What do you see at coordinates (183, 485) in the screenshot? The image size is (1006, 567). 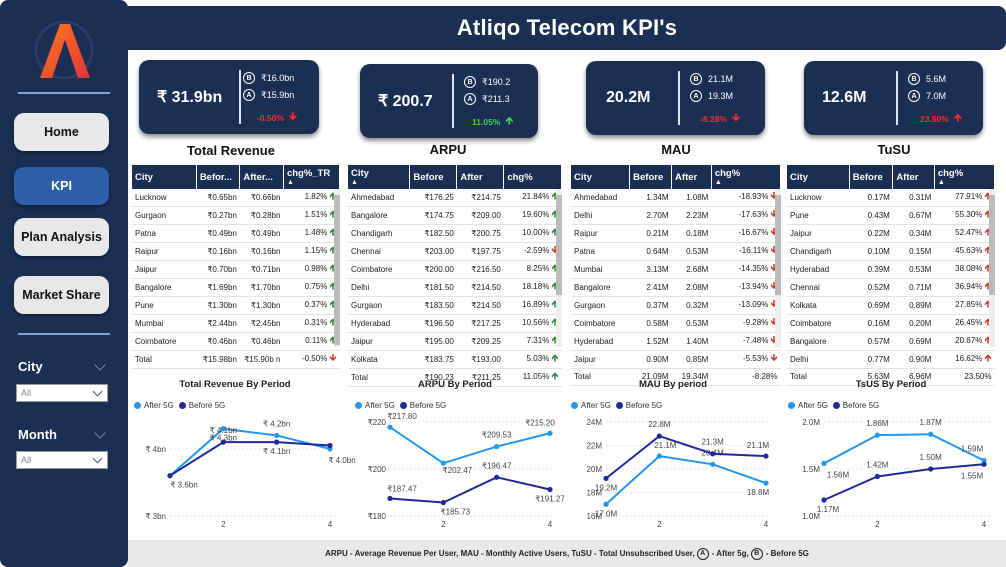 I see `data-label: ₹ 3.6bn` at bounding box center [183, 485].